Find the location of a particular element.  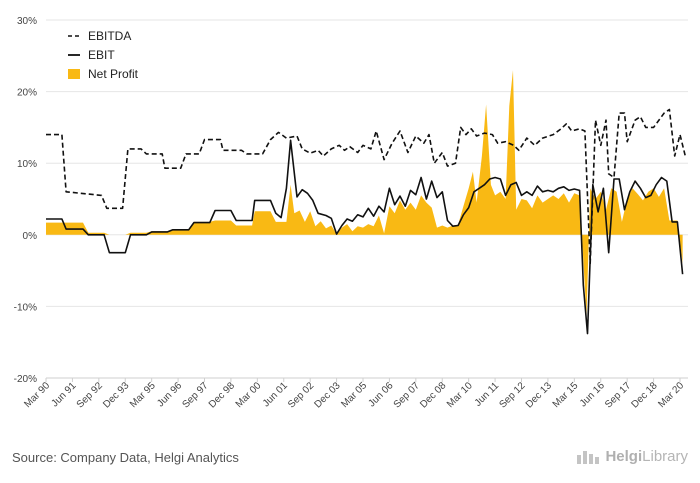

x-tick-label: Sep 17 is located at coordinates (618, 395).